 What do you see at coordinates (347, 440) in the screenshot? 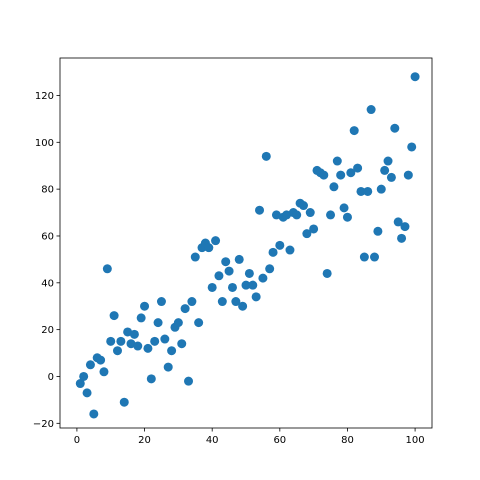
I see `x-tick-label: 80` at bounding box center [347, 440].